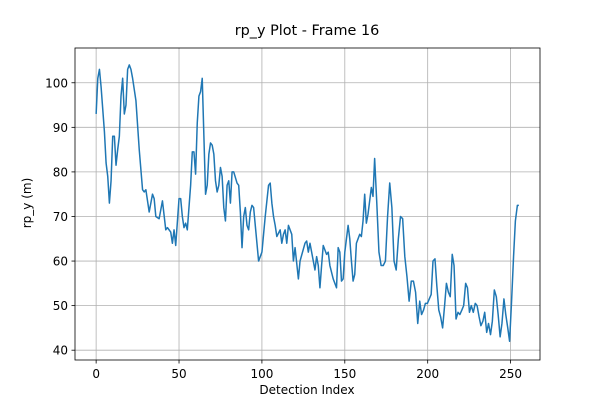 The image size is (600, 400). Describe the element at coordinates (510, 374) in the screenshot. I see `x-tick-label: 250` at that location.